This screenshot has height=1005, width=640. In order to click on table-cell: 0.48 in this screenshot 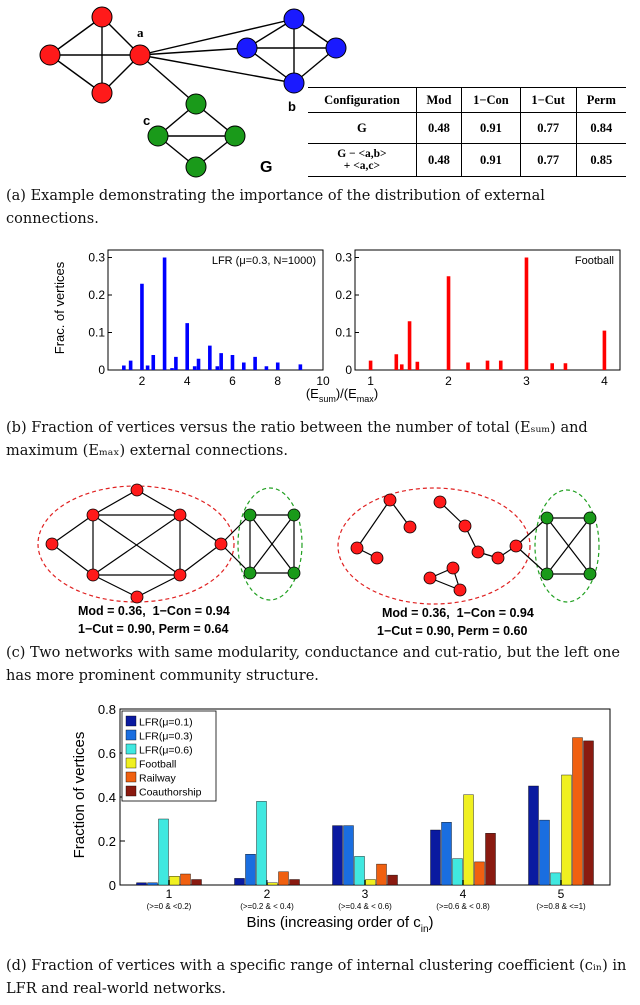, I will do `click(439, 128)`.